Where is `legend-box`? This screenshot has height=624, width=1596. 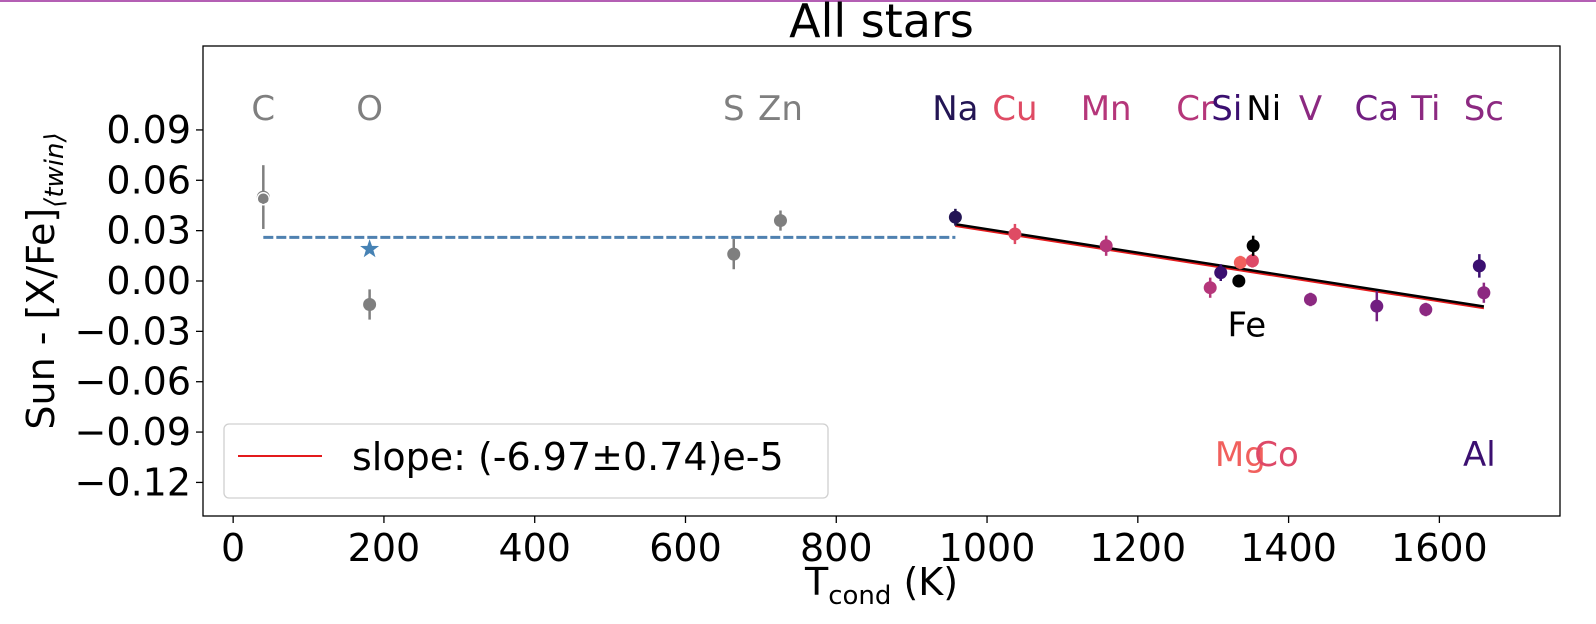 legend-box is located at coordinates (526, 461).